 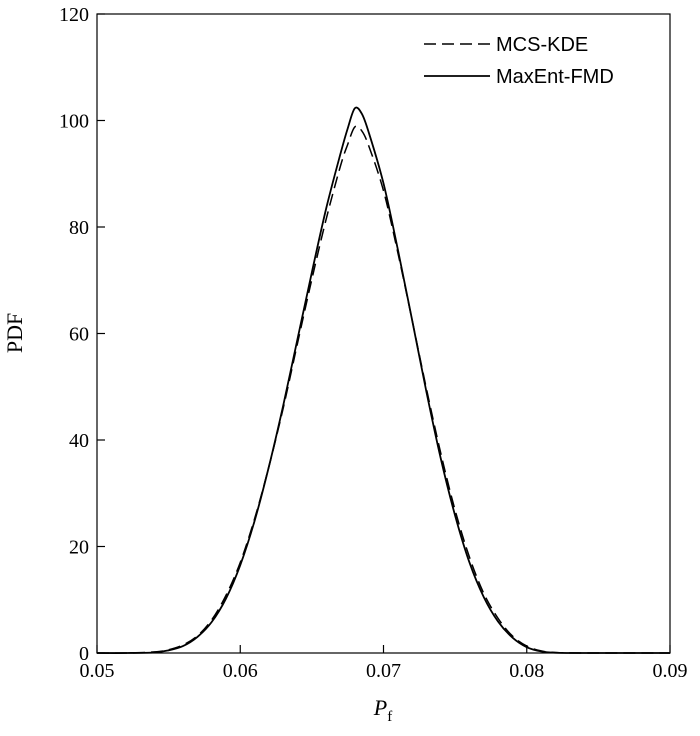 What do you see at coordinates (519, 61) in the screenshot?
I see `legend: MCS-KDE MaxEnt-FMD` at bounding box center [519, 61].